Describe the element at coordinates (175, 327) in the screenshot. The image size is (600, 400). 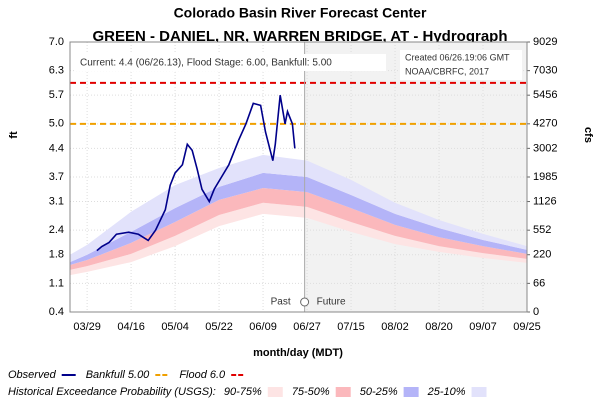
I see `x-tick-label: 05/04` at that location.